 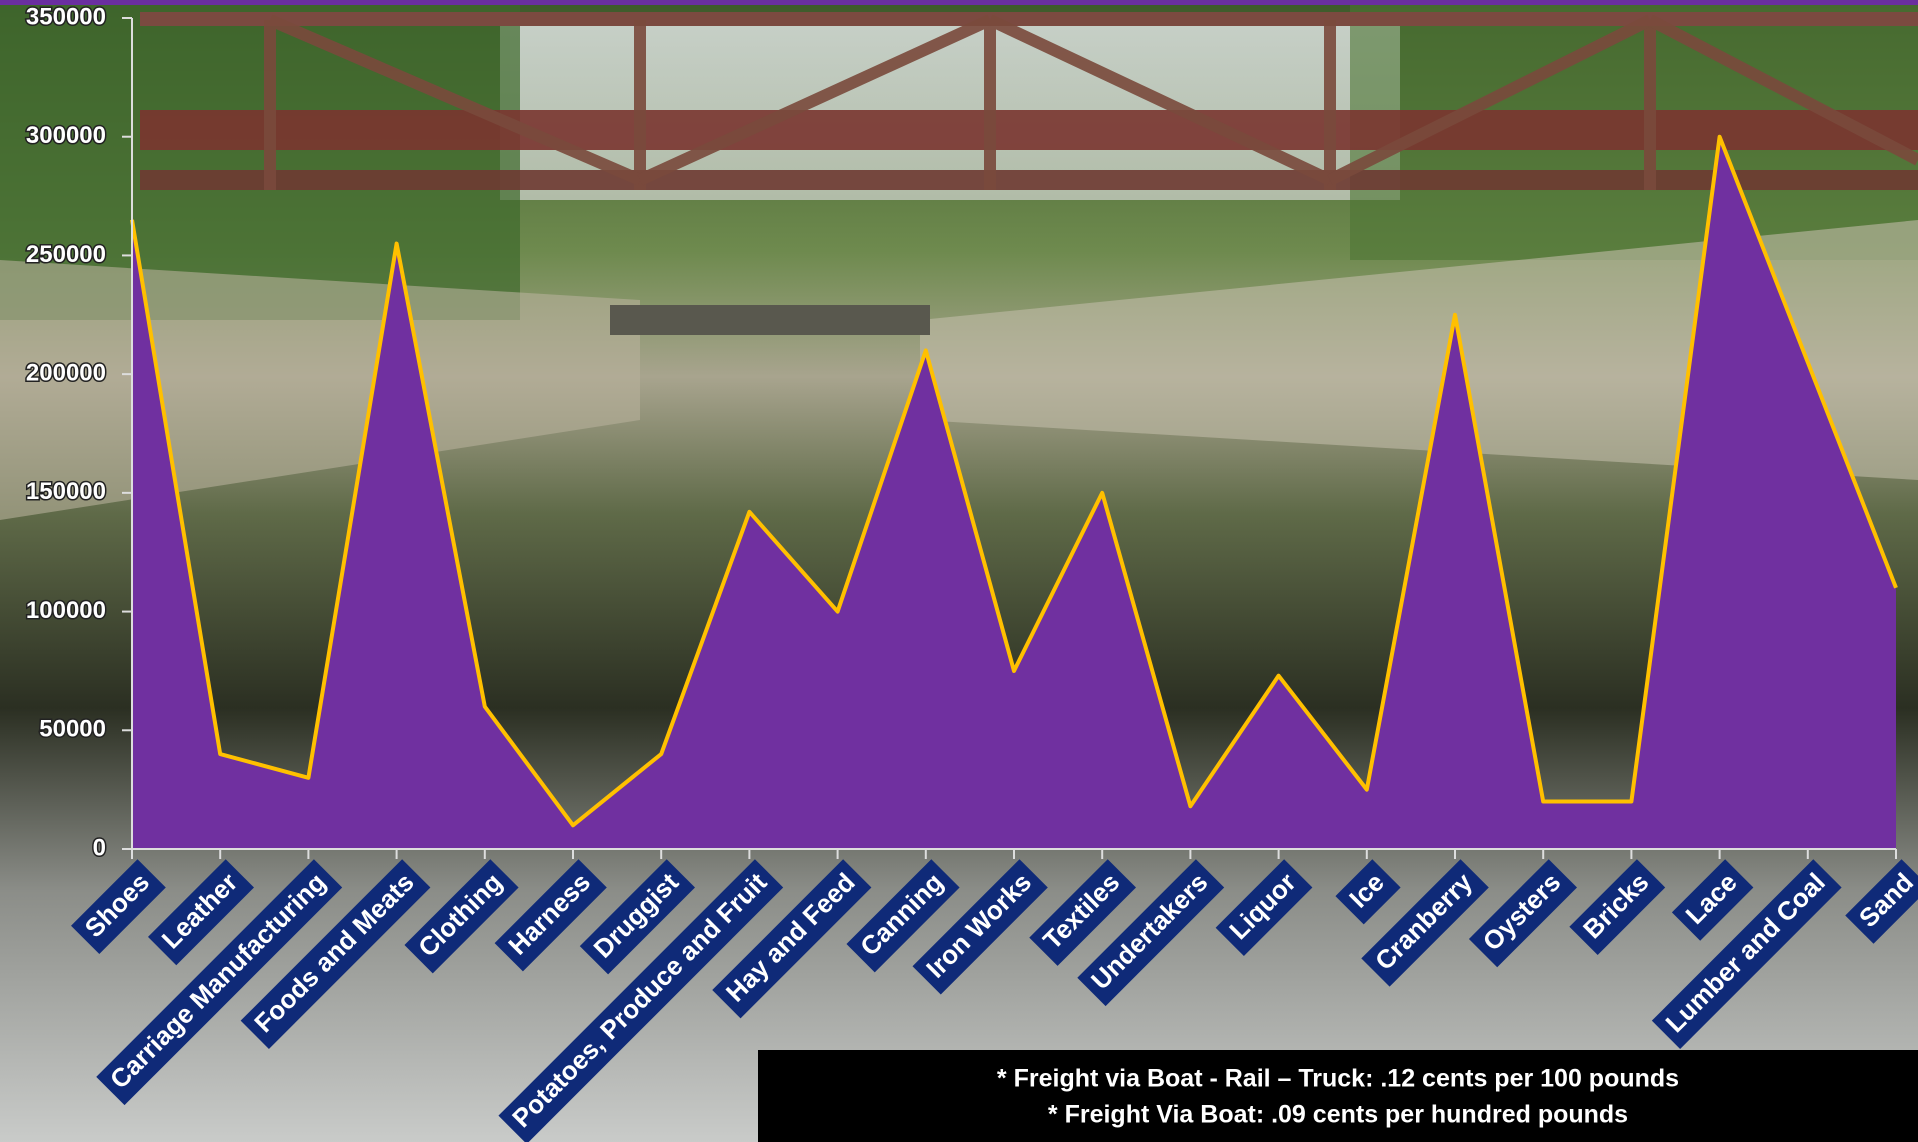 I want to click on y-tick-label: 200000, so click(x=66, y=372).